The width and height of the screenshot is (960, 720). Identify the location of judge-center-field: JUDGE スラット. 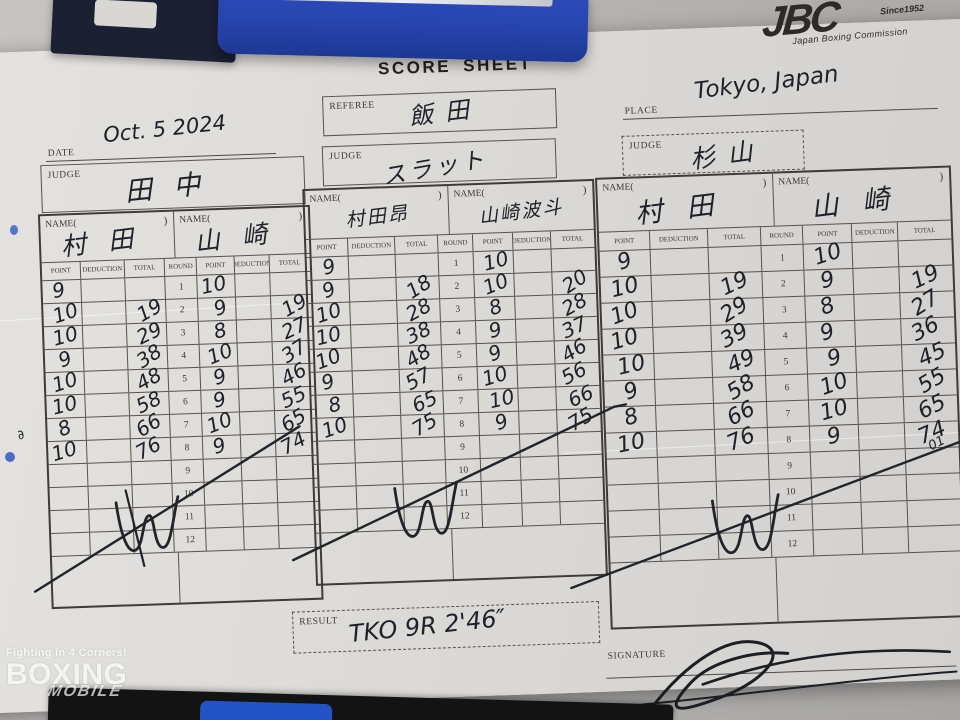
(439, 164).